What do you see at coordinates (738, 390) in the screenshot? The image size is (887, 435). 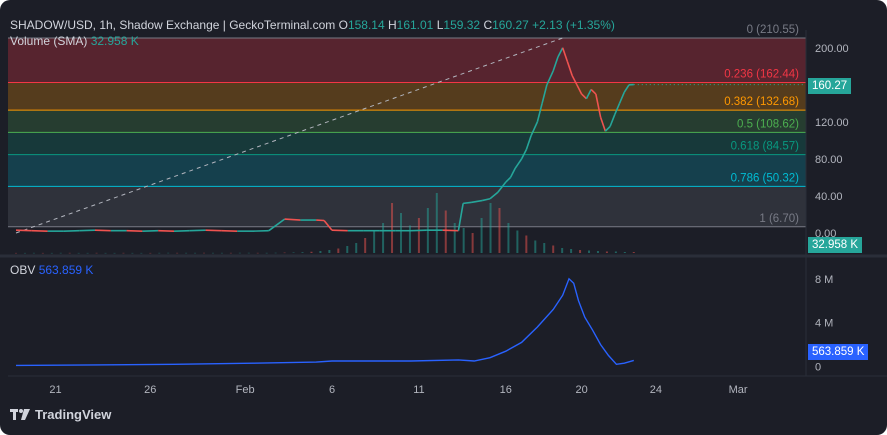 I see `time-tick-label: Mar` at bounding box center [738, 390].